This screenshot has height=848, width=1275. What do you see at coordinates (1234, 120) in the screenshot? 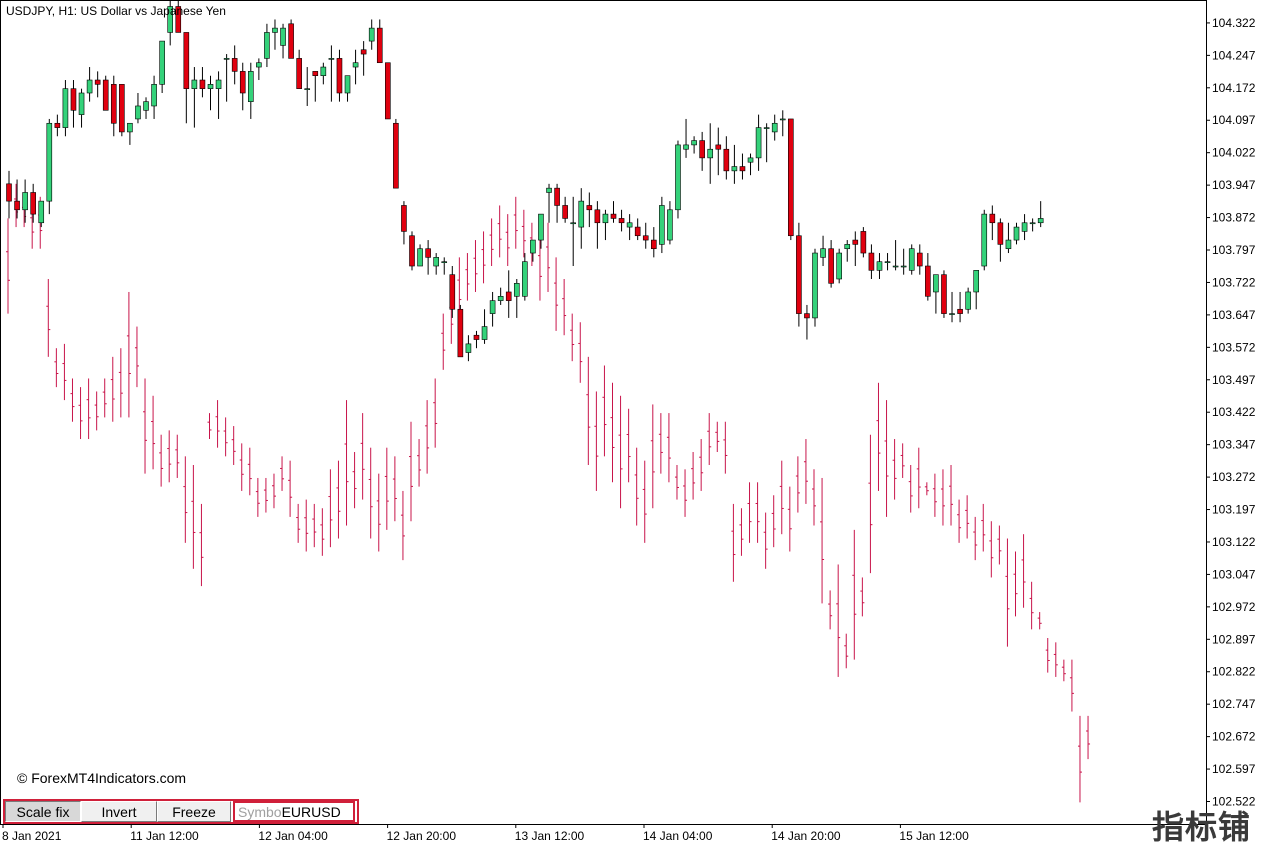
I see `price-tick-label: 104.097` at bounding box center [1234, 120].